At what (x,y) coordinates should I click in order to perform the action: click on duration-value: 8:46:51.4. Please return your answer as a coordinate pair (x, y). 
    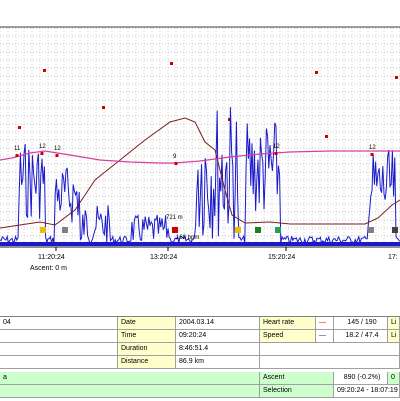
    Looking at the image, I should click on (218, 349).